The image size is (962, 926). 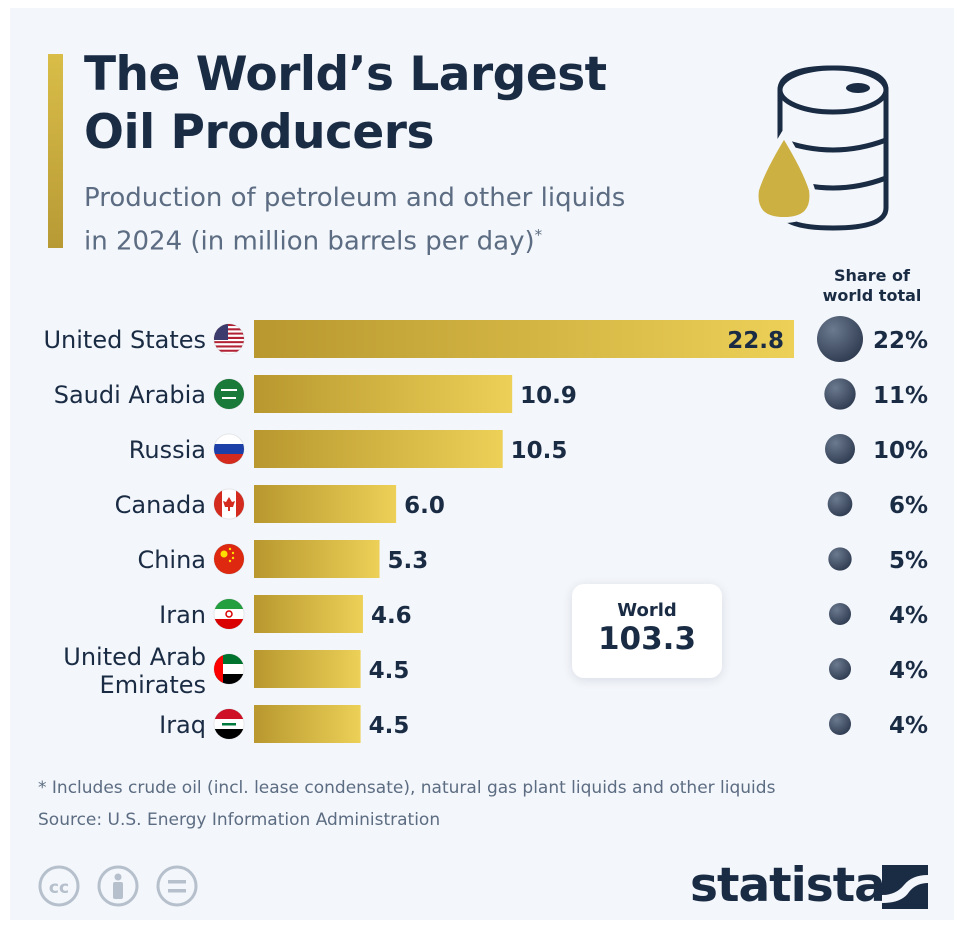 I want to click on bar-value-label: 22.8, so click(x=755, y=341).